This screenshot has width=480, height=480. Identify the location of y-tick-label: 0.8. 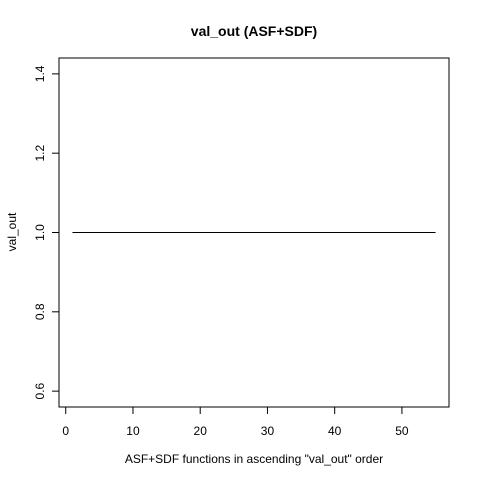
(40, 311).